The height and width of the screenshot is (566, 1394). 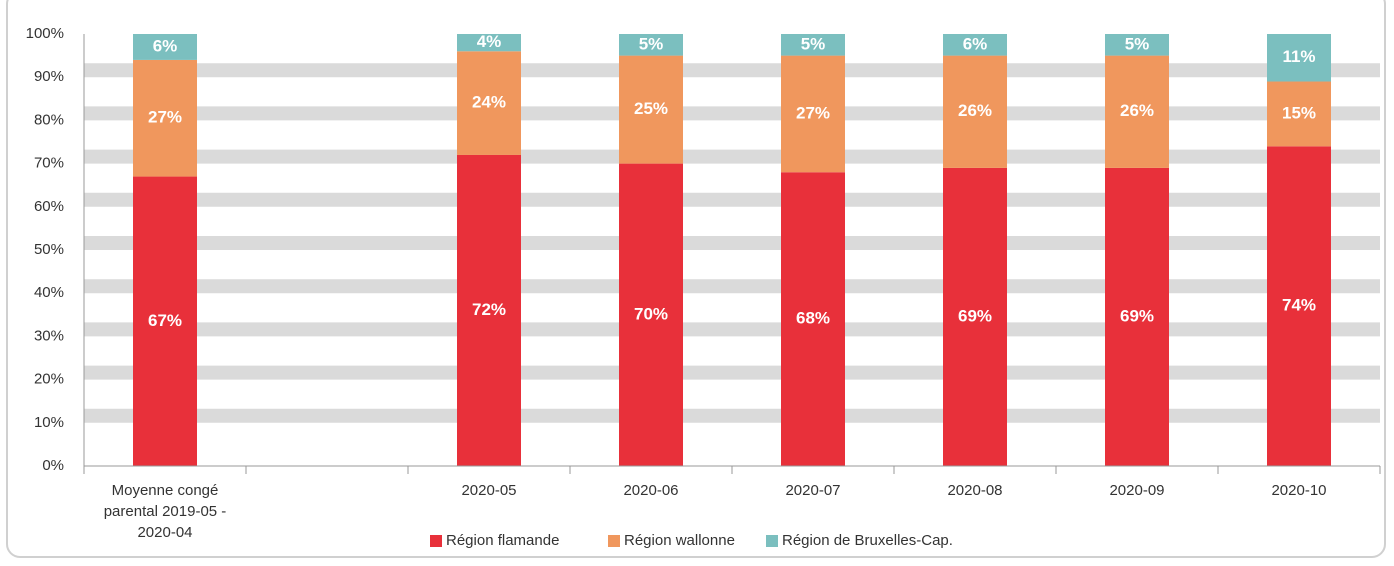 I want to click on data-label: 4%, so click(x=489, y=41).